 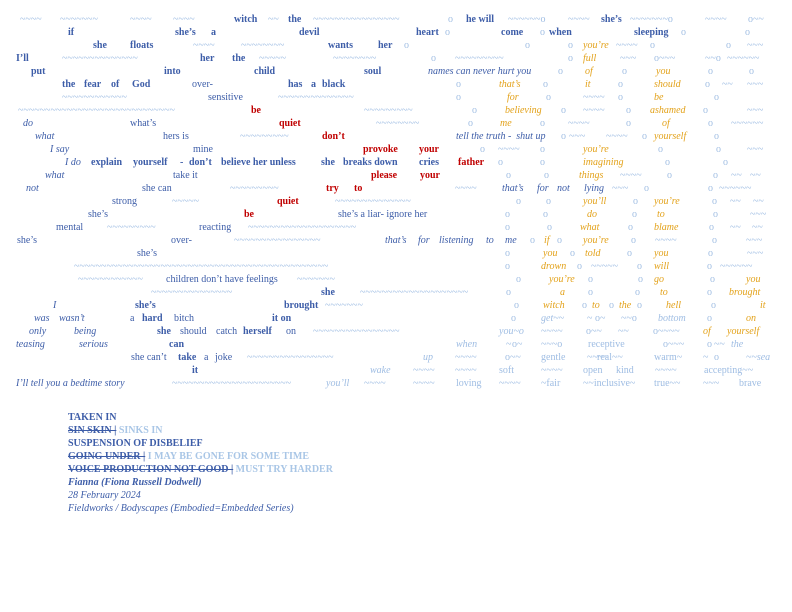 What do you see at coordinates (265, 71) in the screenshot?
I see `poem-fragment: child` at bounding box center [265, 71].